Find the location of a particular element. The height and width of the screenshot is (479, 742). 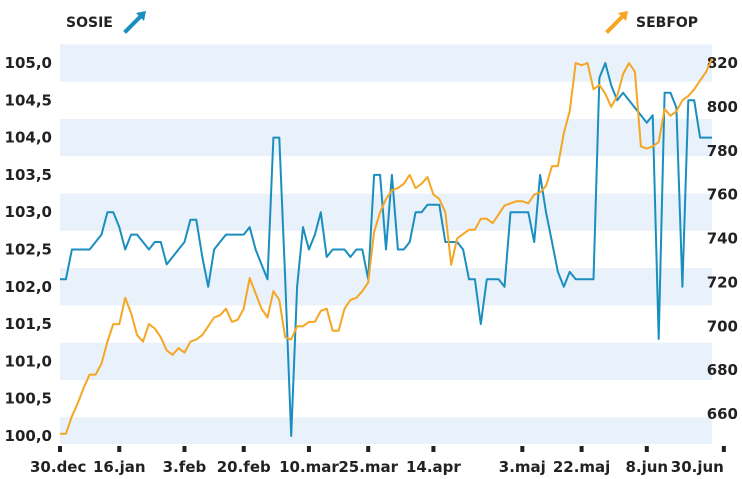

left-tick-label: 103,0 is located at coordinates (28, 212).